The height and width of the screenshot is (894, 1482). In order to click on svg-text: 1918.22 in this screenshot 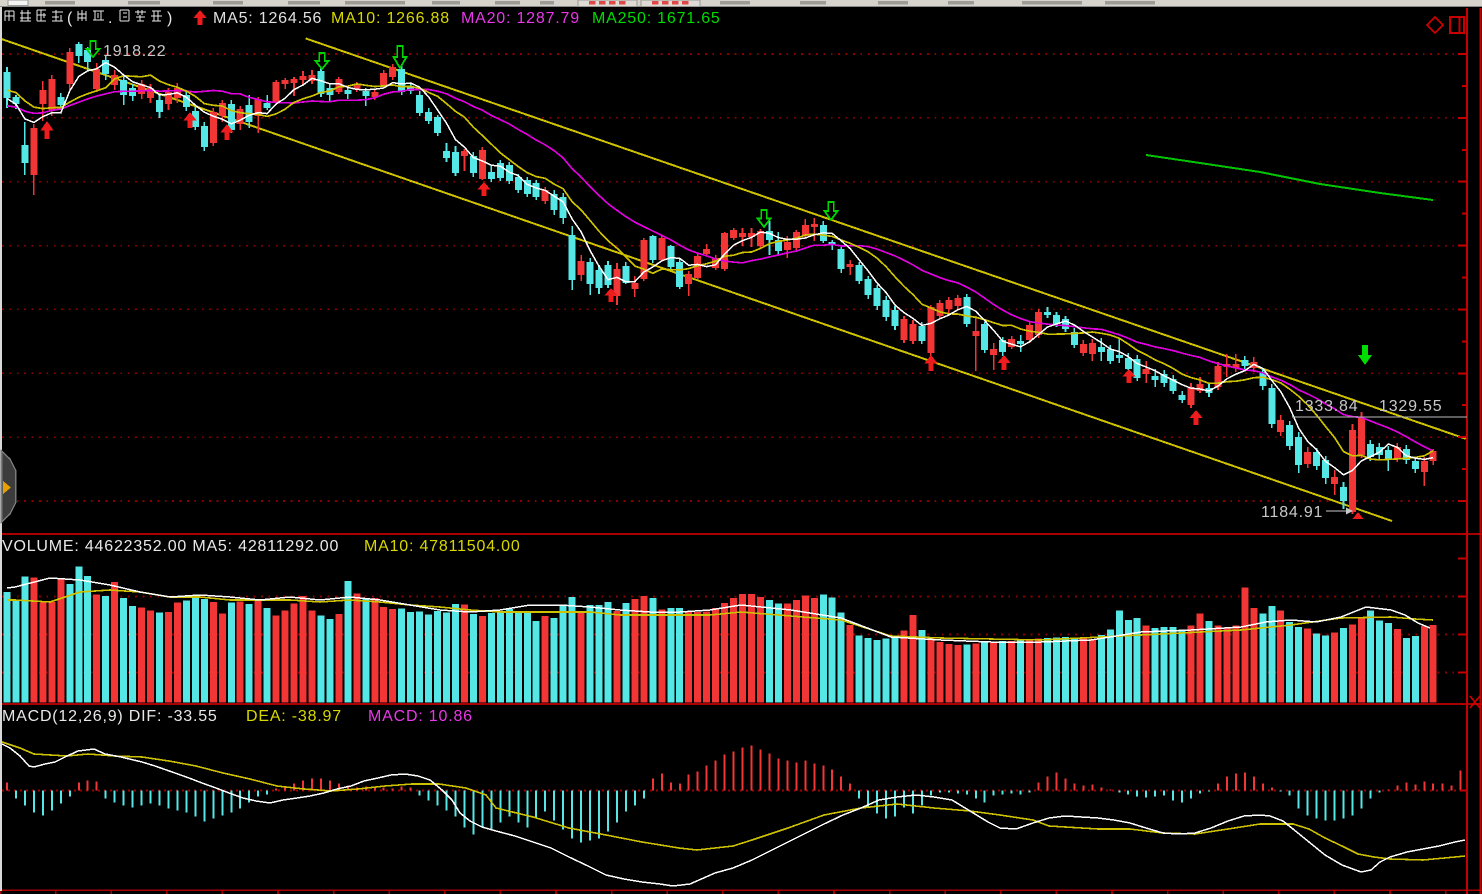, I will do `click(134, 51)`.